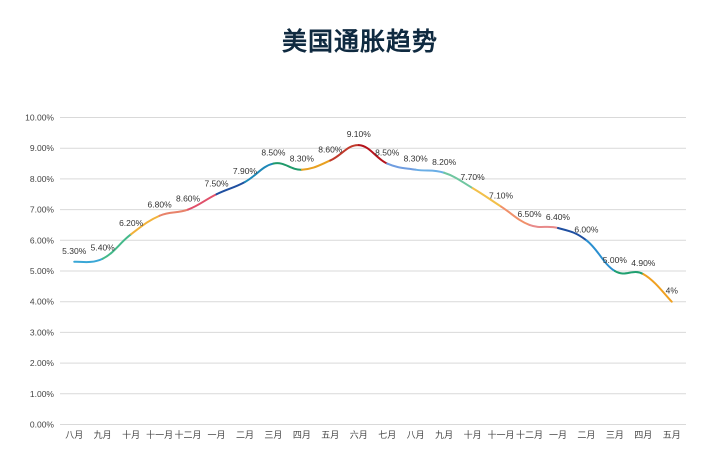  What do you see at coordinates (42, 148) in the screenshot?
I see `y-tick-label: 9.00%` at bounding box center [42, 148].